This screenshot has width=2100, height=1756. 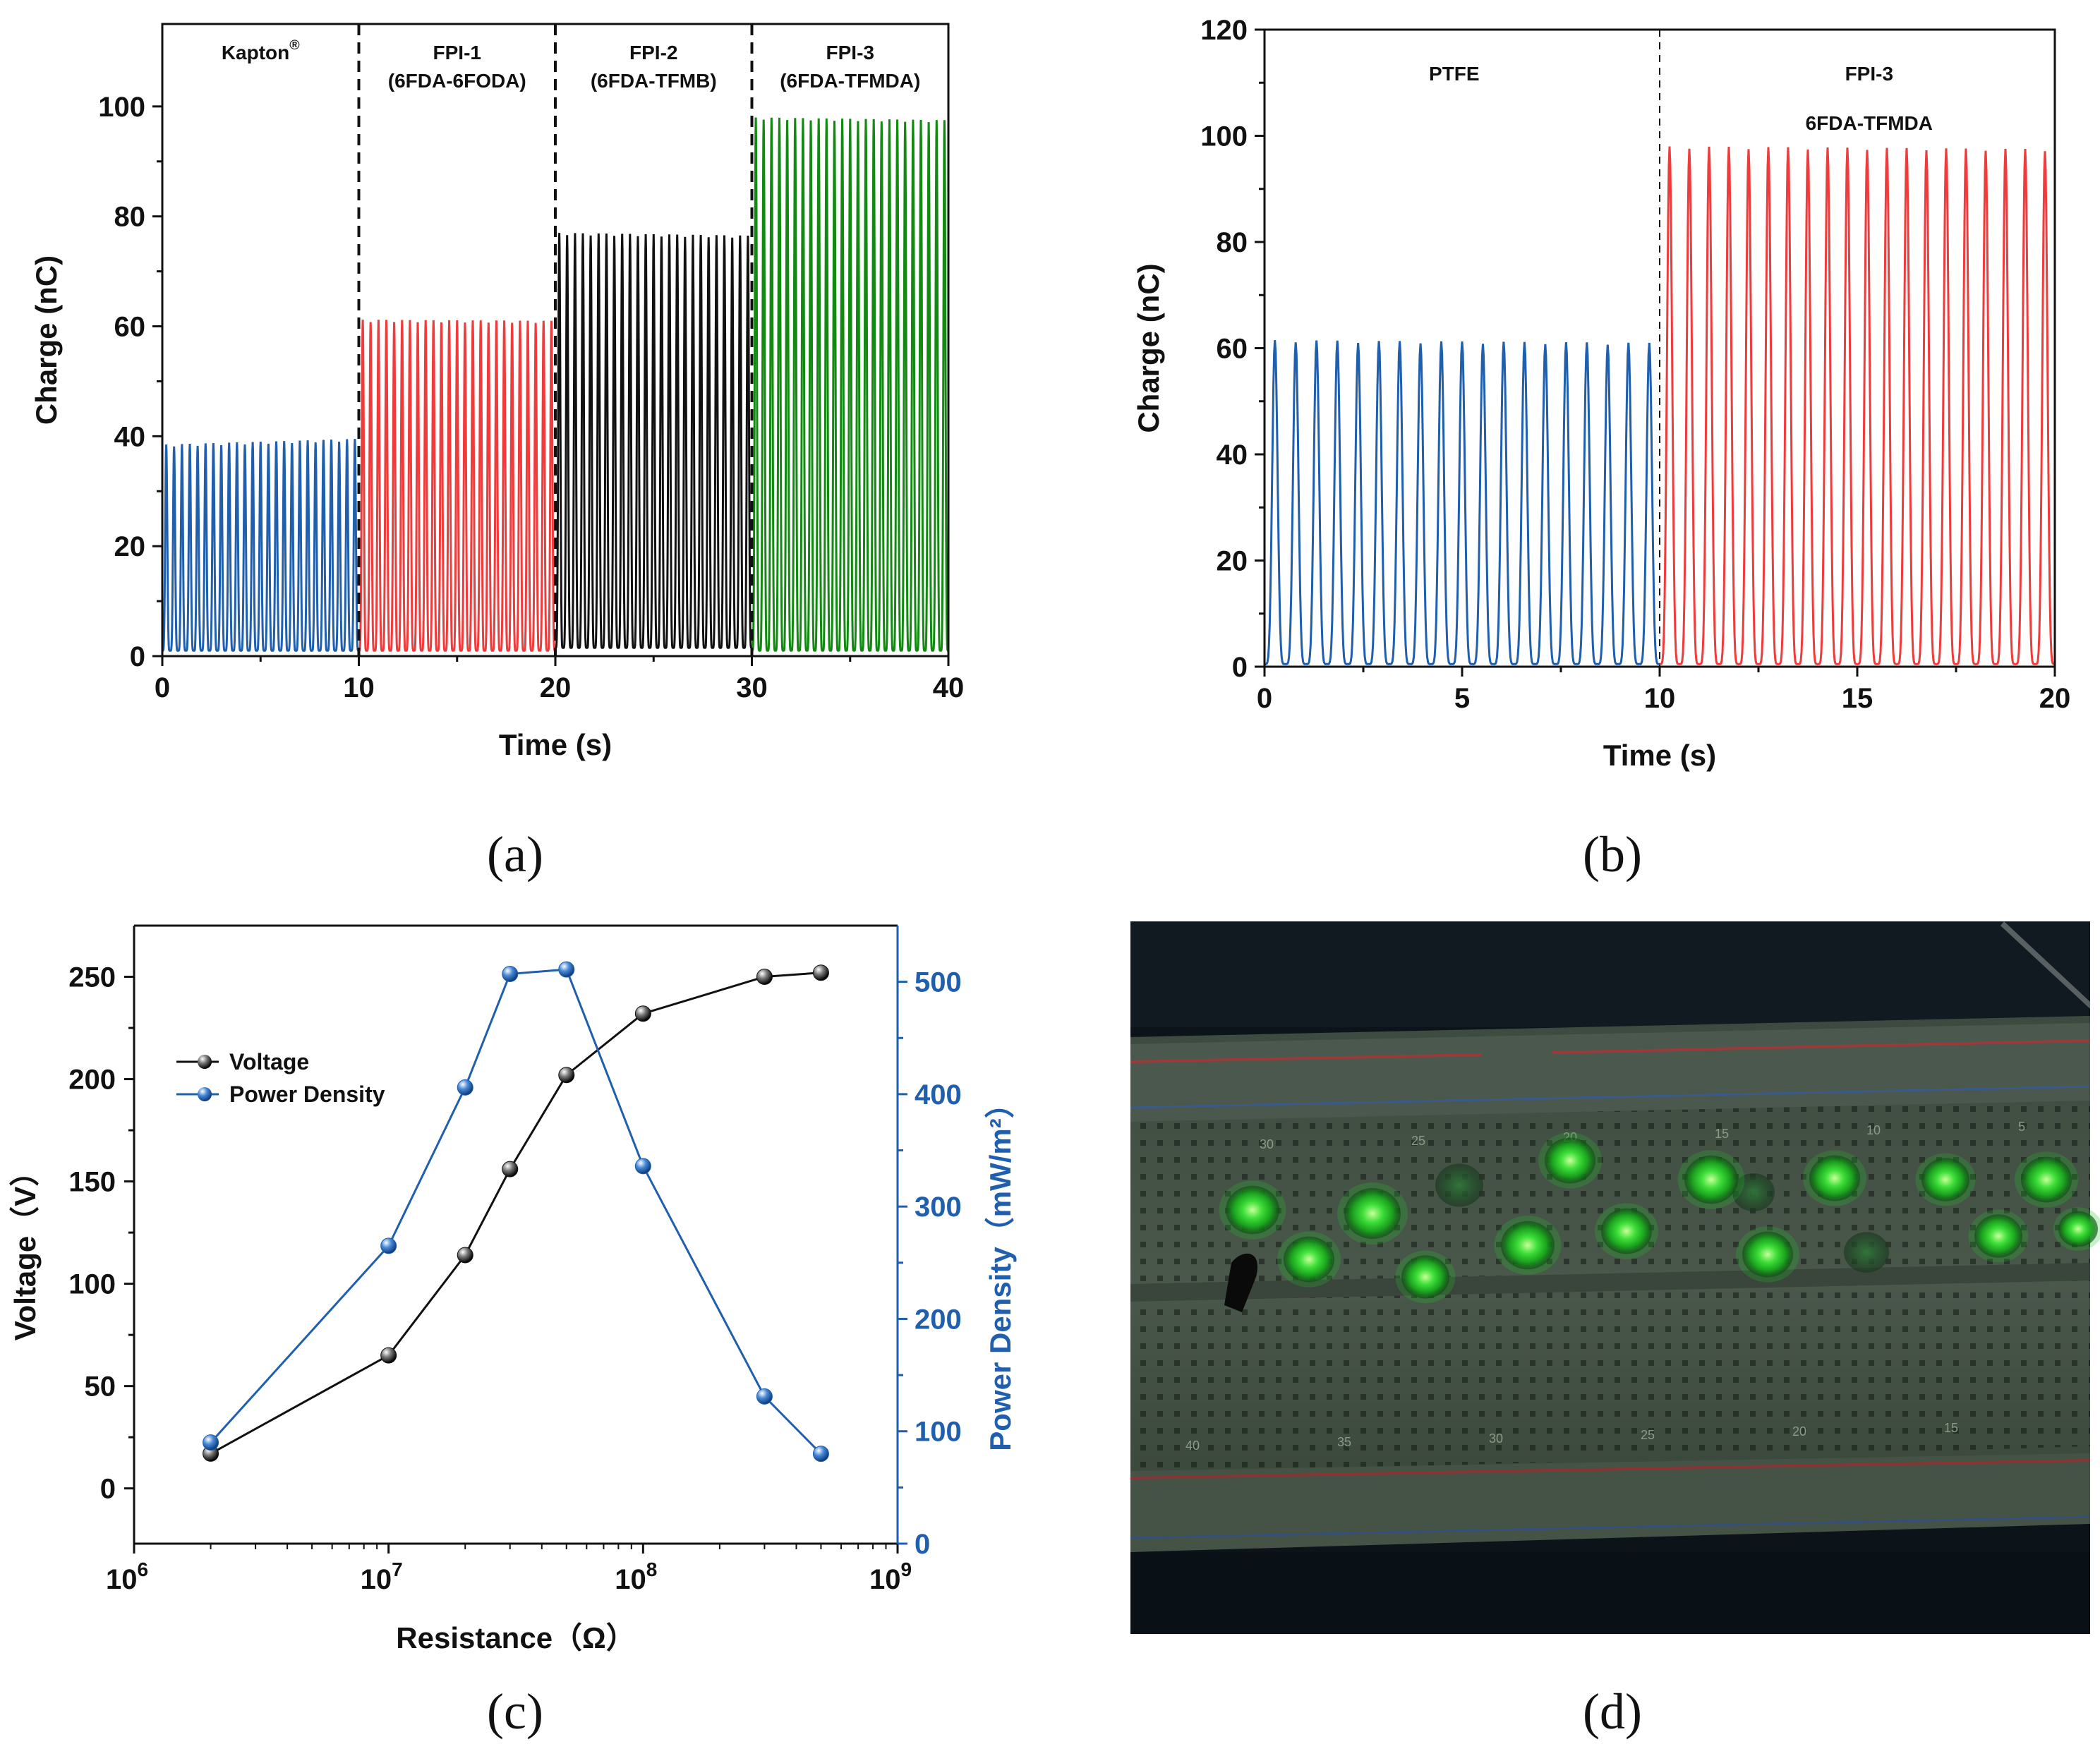 What do you see at coordinates (100, 1388) in the screenshot?
I see `y-tick-label: 50` at bounding box center [100, 1388].